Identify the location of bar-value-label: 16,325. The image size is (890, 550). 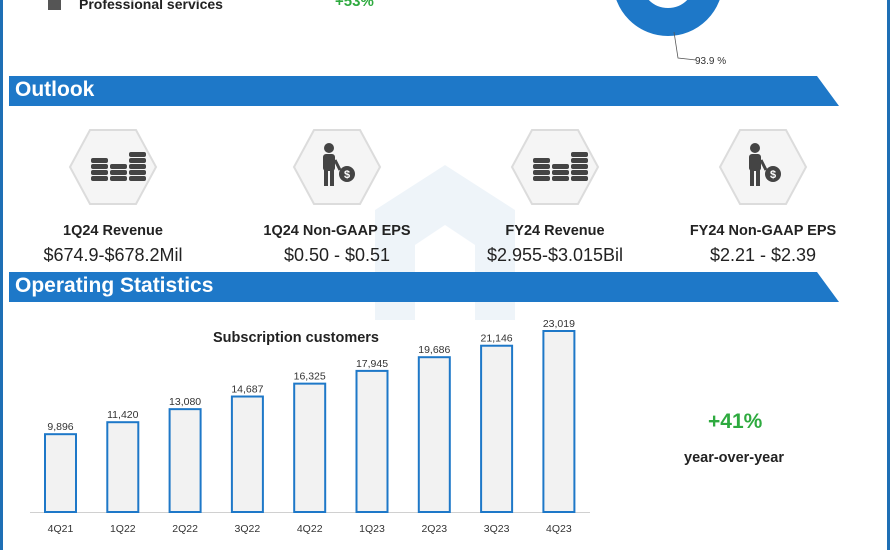
(310, 377).